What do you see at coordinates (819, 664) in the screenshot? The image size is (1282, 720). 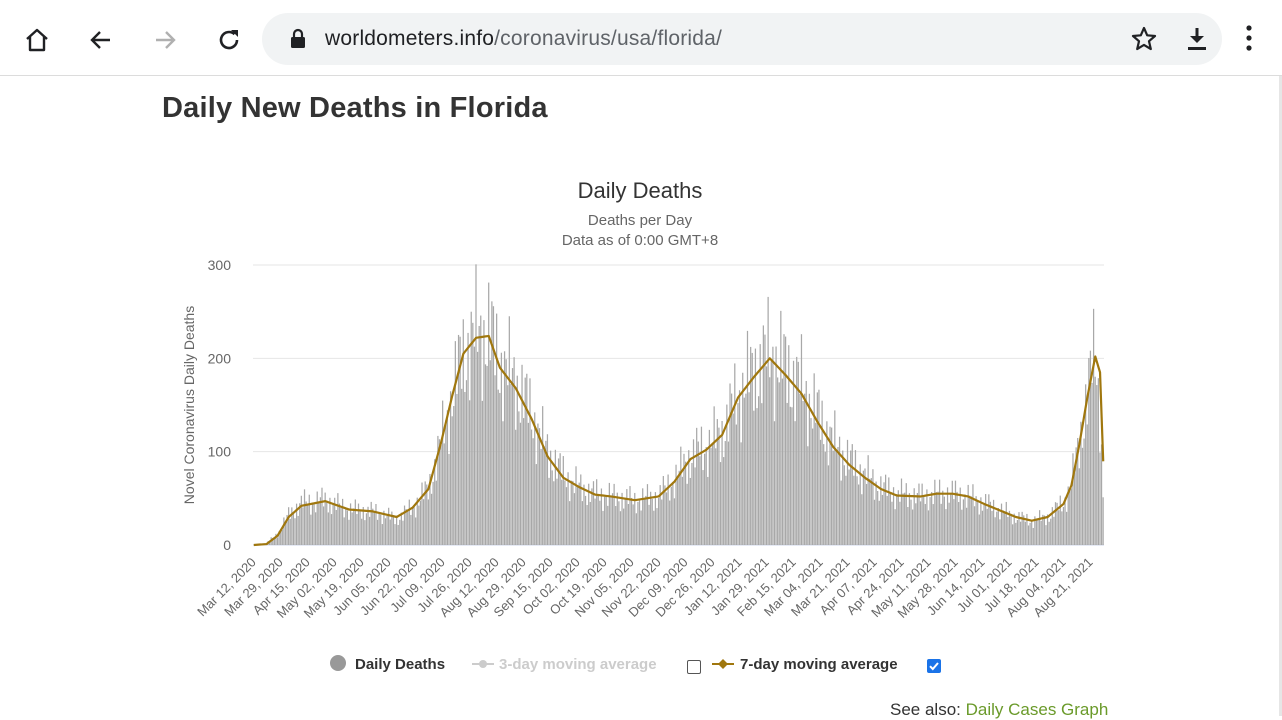 I see `legend-ma7-label: 7-day moving average` at bounding box center [819, 664].